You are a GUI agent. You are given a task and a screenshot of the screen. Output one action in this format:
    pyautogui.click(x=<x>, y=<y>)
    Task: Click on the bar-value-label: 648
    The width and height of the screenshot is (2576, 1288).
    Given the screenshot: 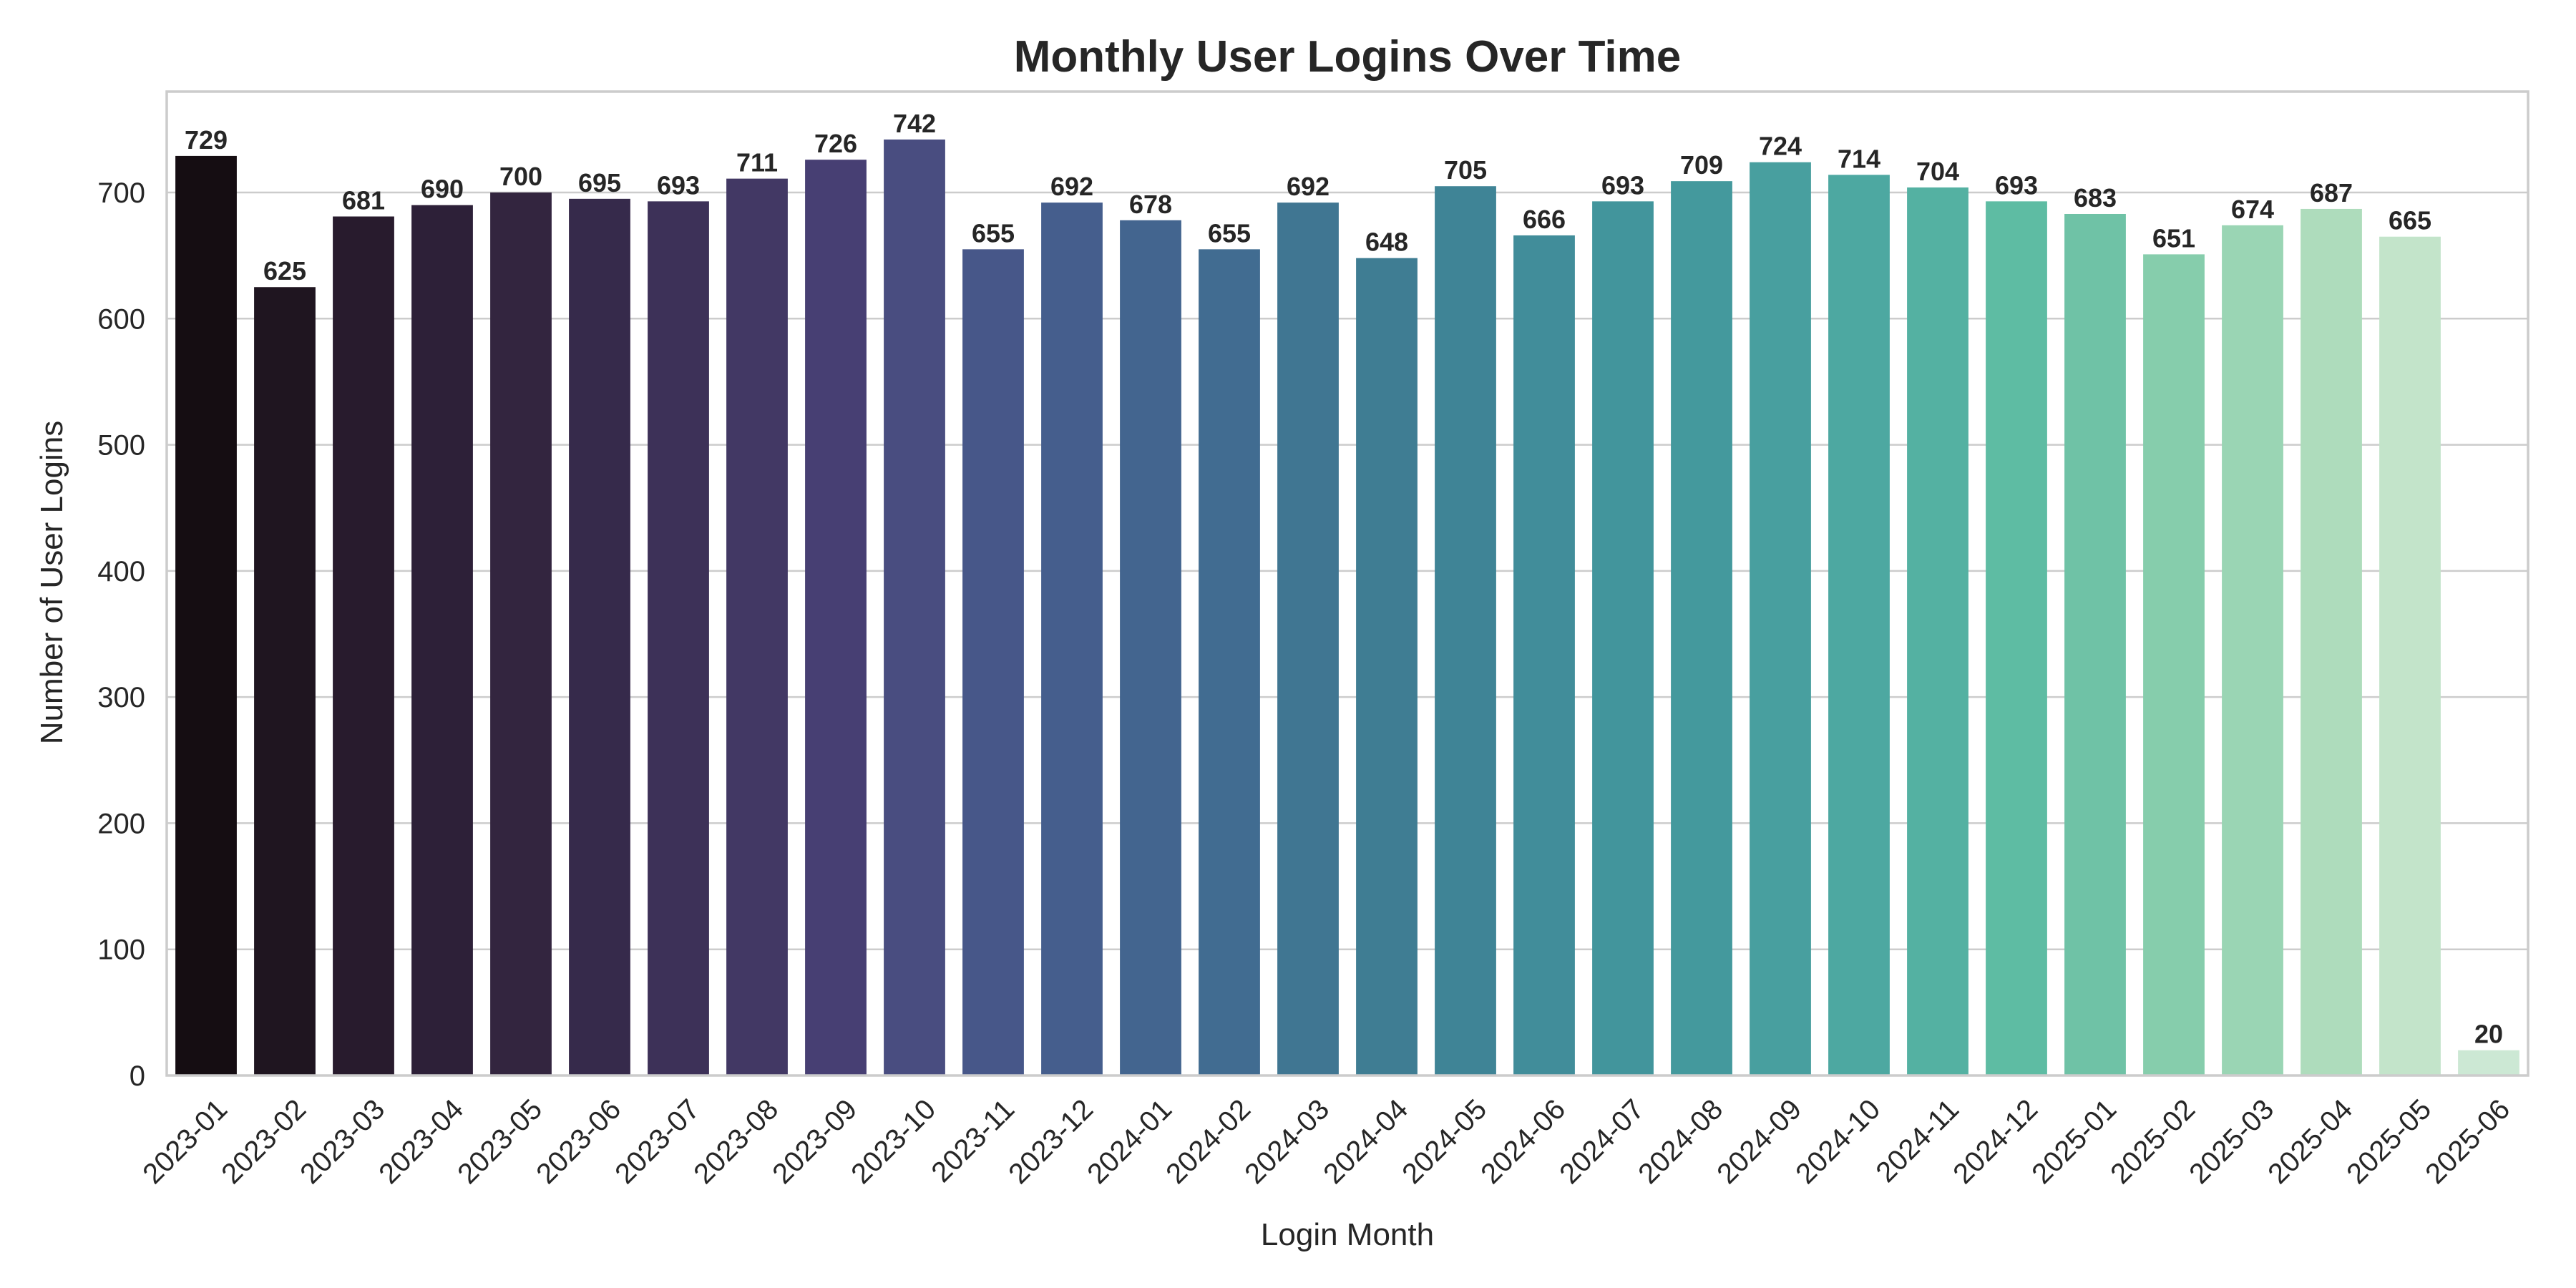 What is the action you would take?
    pyautogui.click(x=1386, y=242)
    